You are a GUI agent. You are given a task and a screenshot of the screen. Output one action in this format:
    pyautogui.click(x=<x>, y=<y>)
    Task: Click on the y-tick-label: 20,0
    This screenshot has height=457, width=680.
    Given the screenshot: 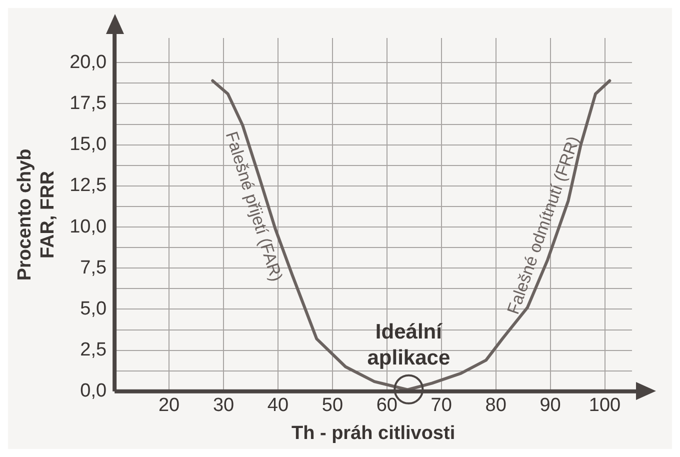 What is the action you would take?
    pyautogui.click(x=88, y=62)
    